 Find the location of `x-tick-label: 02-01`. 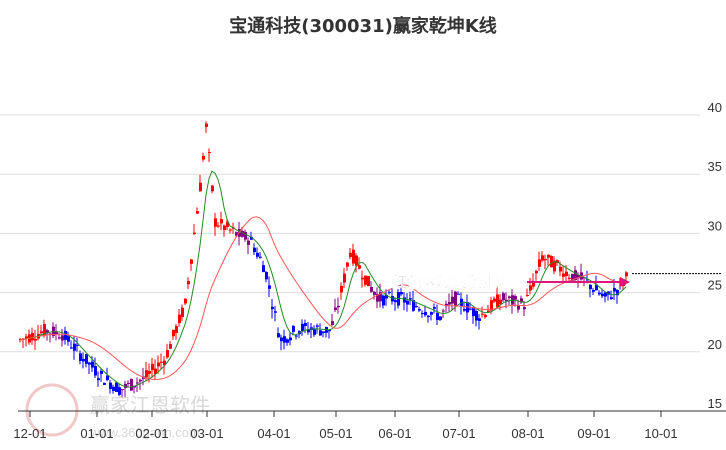

x-tick-label: 02-01 is located at coordinates (151, 433).